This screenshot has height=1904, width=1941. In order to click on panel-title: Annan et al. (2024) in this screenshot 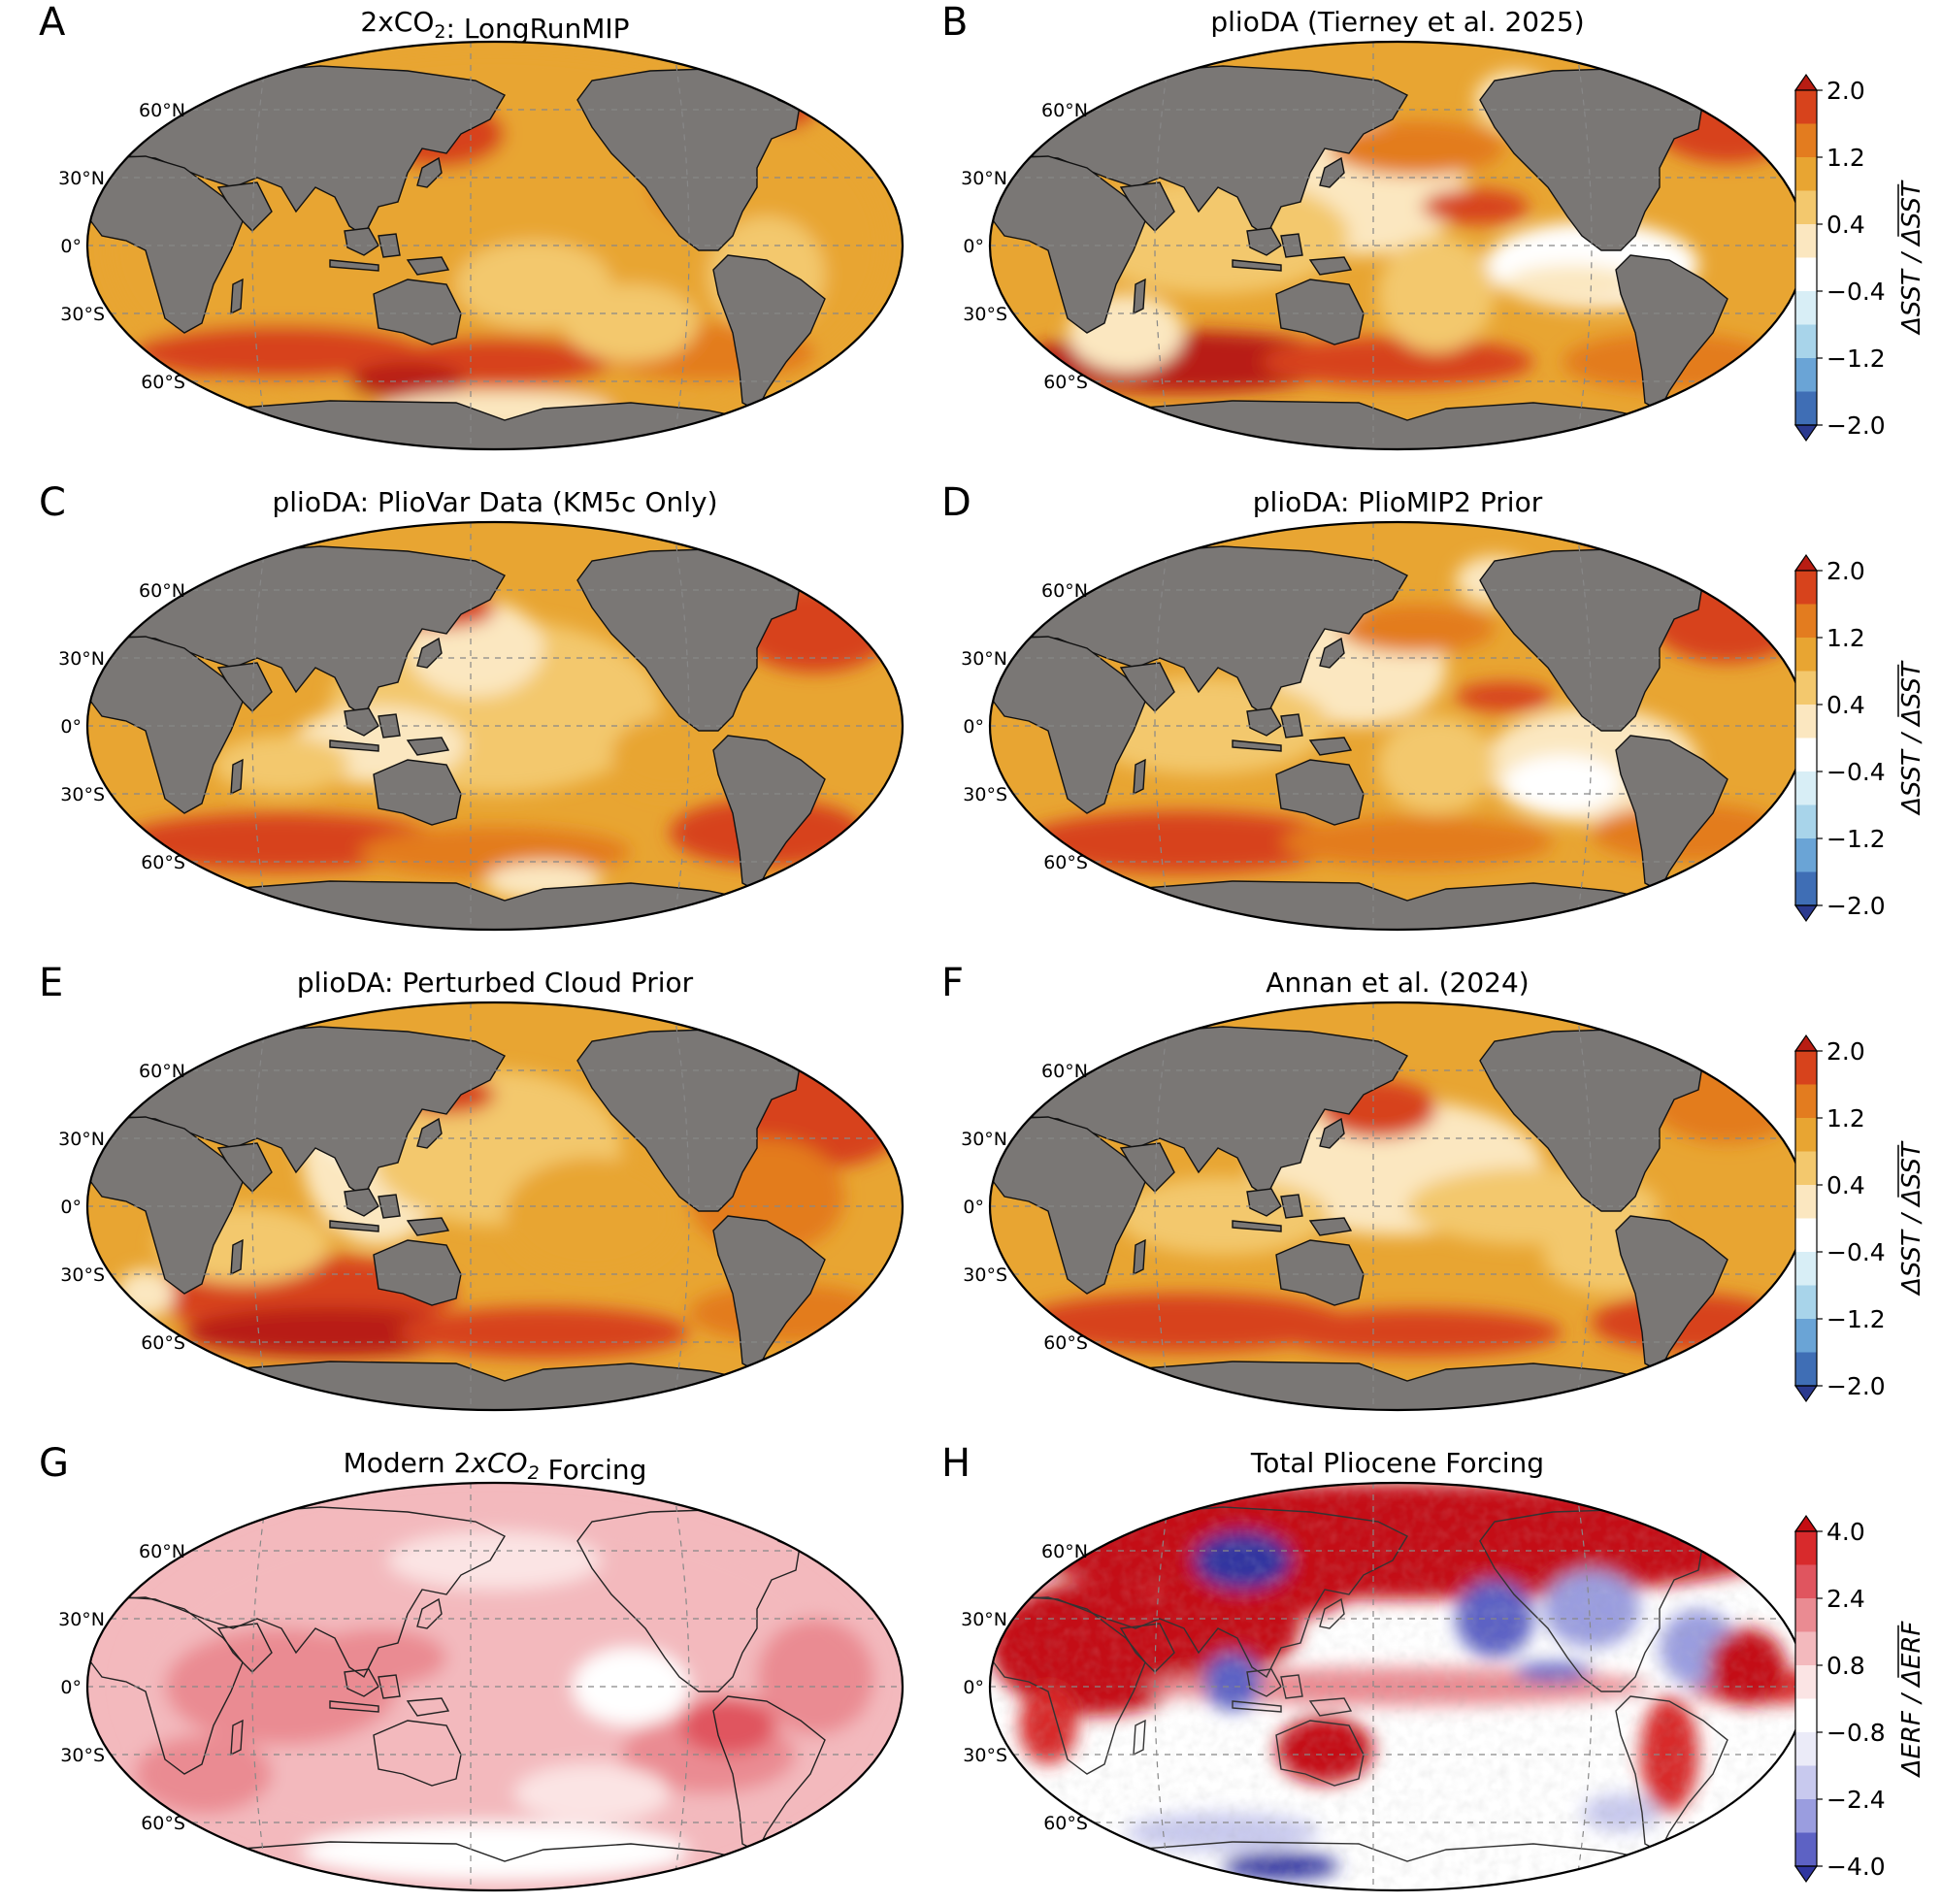, I will do `click(1397, 983)`.